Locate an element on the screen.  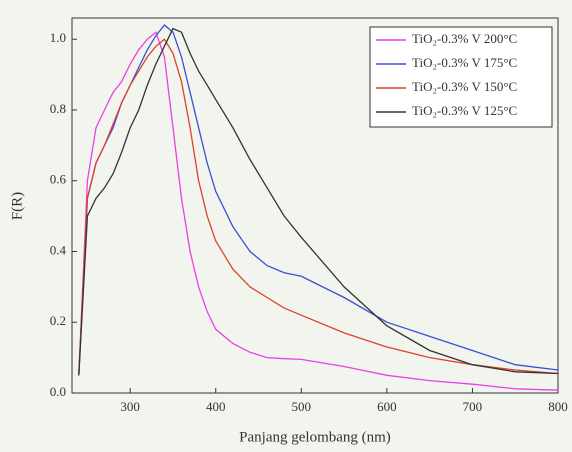
x-tick-label: 600 is located at coordinates (387, 406).